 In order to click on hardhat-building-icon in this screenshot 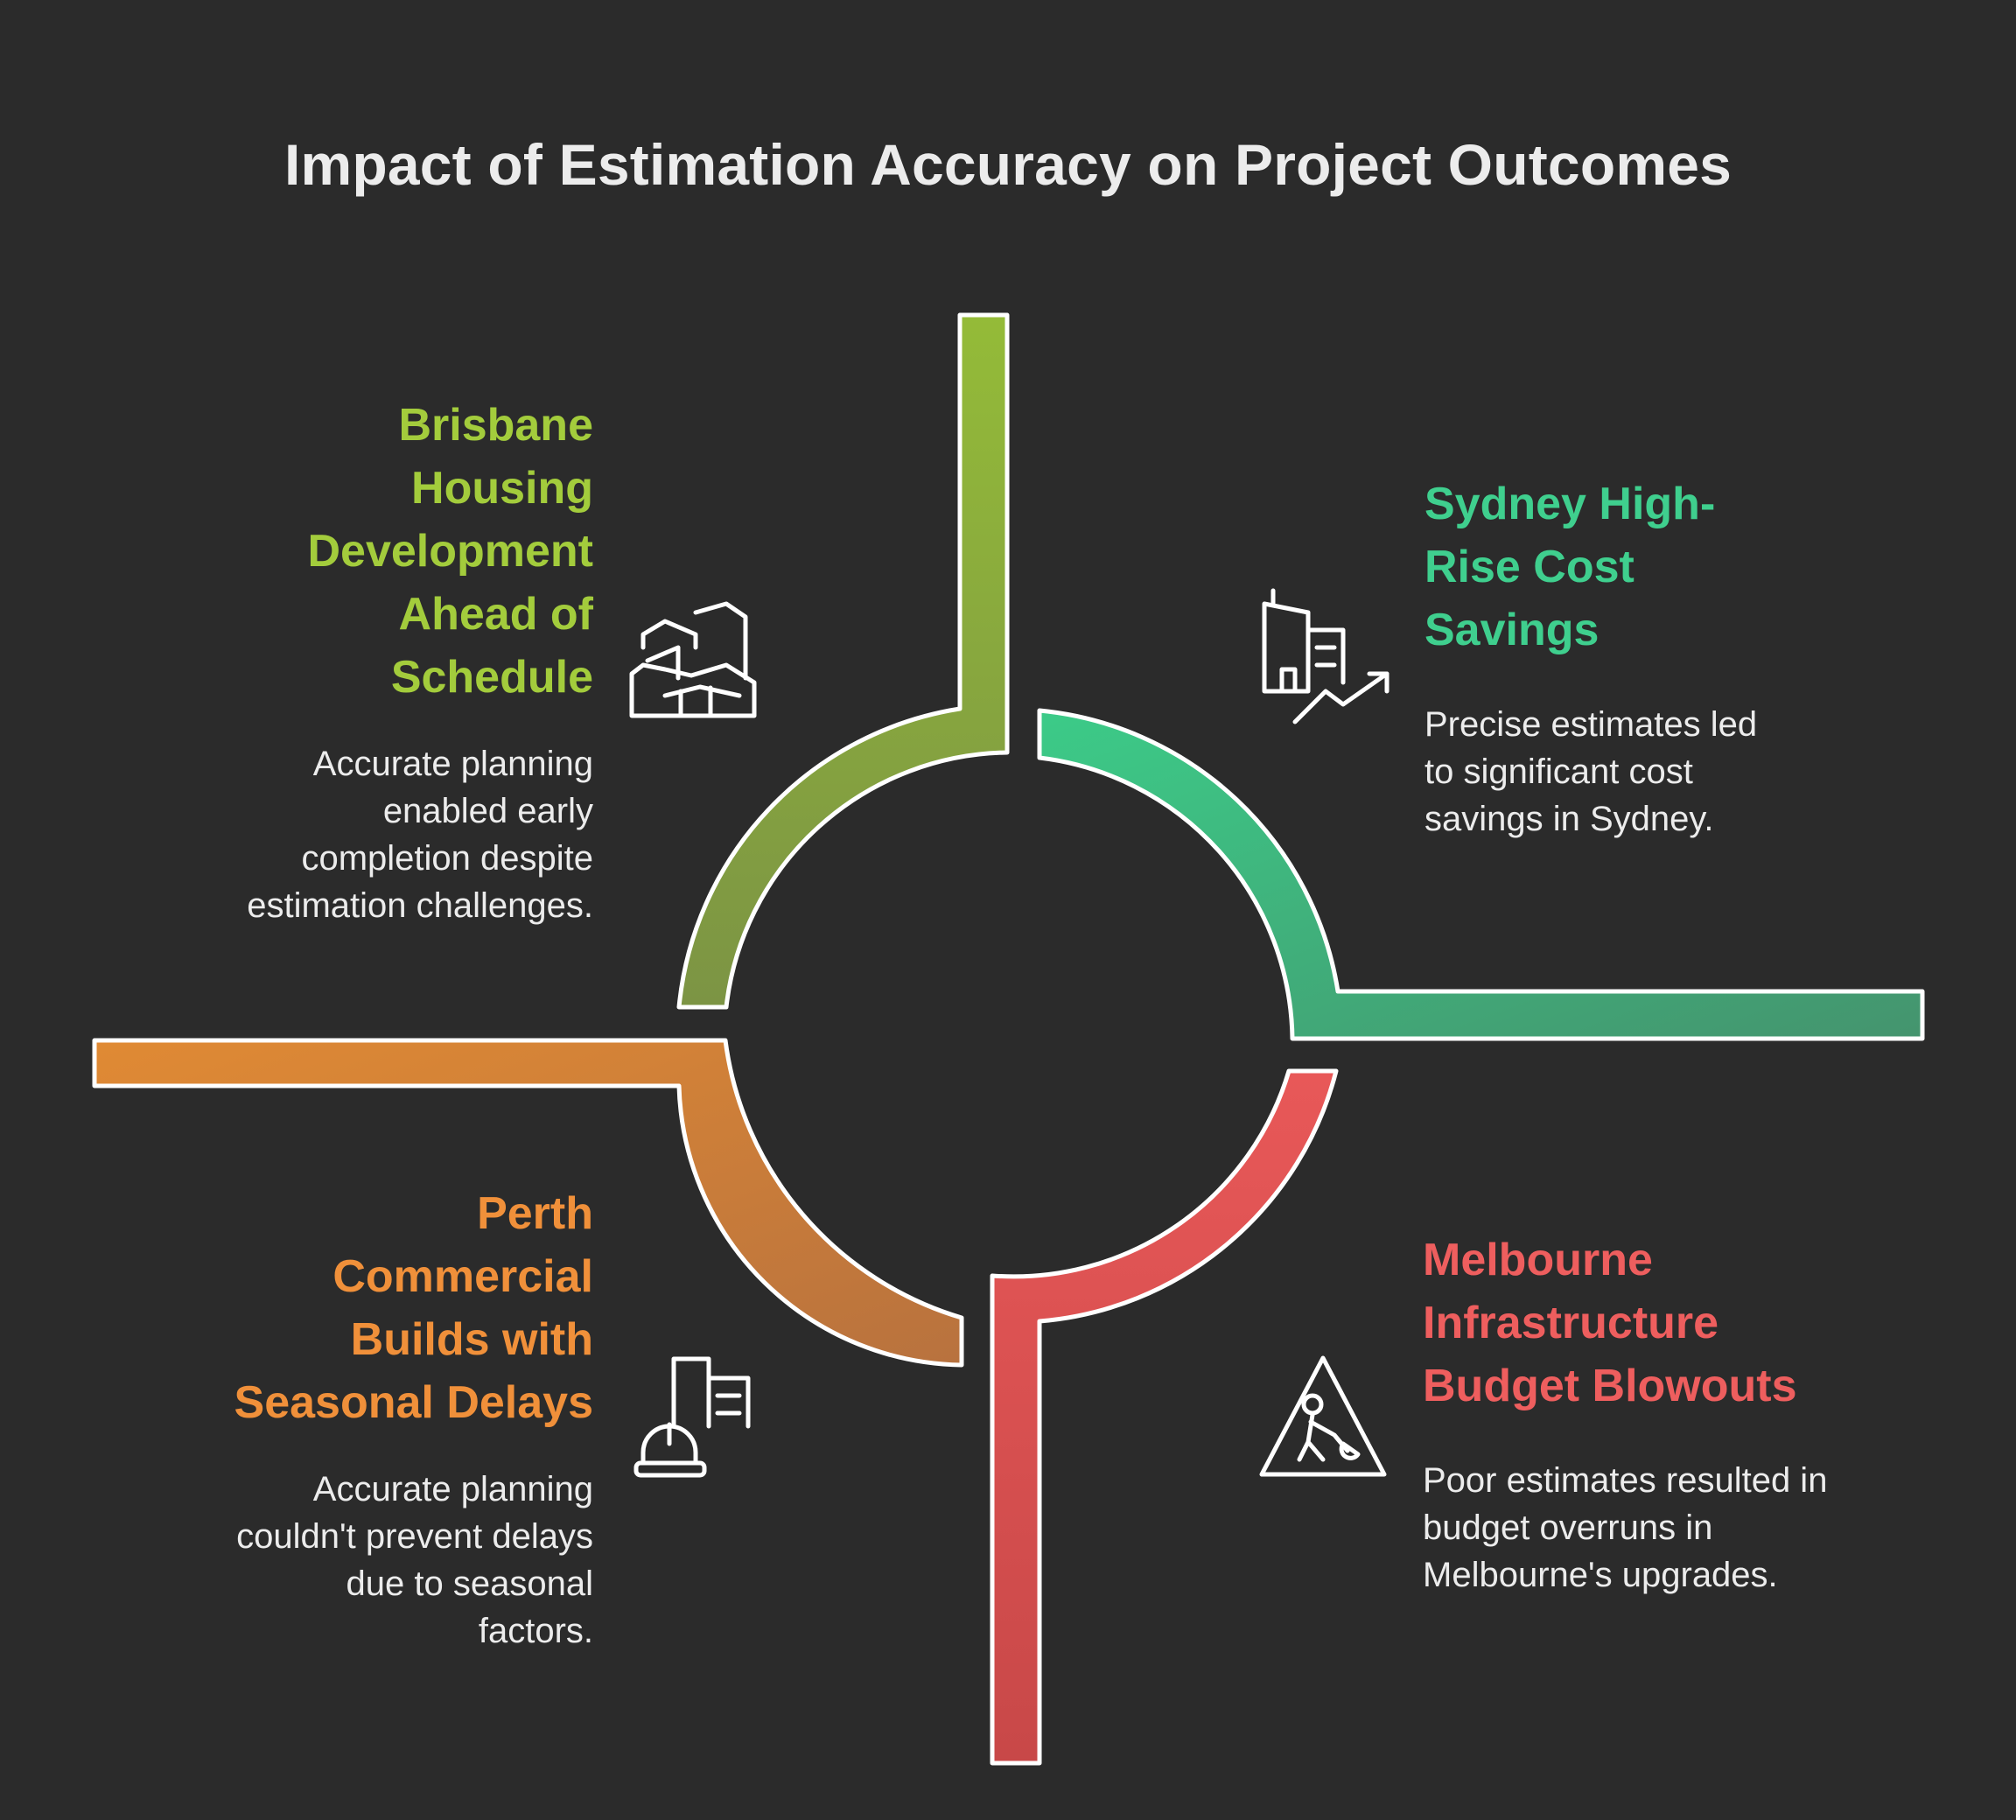, I will do `click(692, 1417)`.